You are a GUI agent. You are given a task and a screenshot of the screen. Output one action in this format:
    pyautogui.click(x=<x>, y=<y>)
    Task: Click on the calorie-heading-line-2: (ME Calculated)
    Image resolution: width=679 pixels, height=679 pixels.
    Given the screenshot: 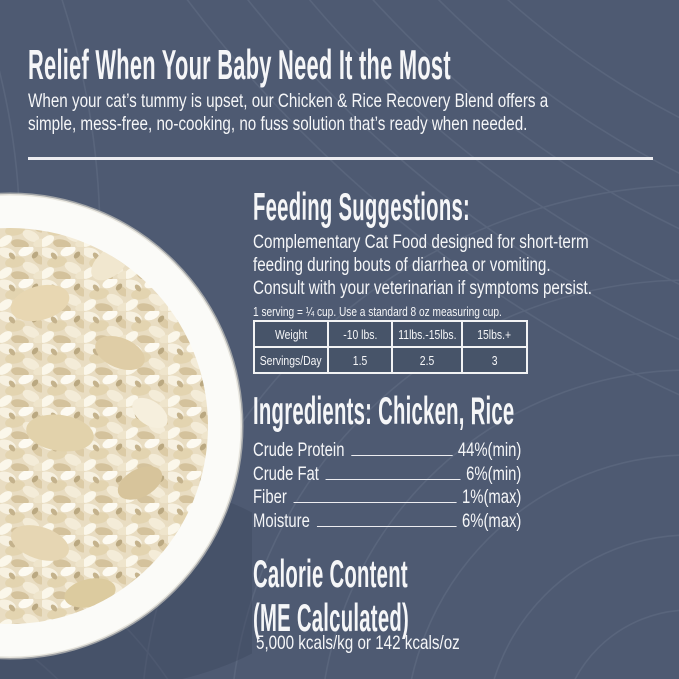 What is the action you would take?
    pyautogui.click(x=331, y=618)
    